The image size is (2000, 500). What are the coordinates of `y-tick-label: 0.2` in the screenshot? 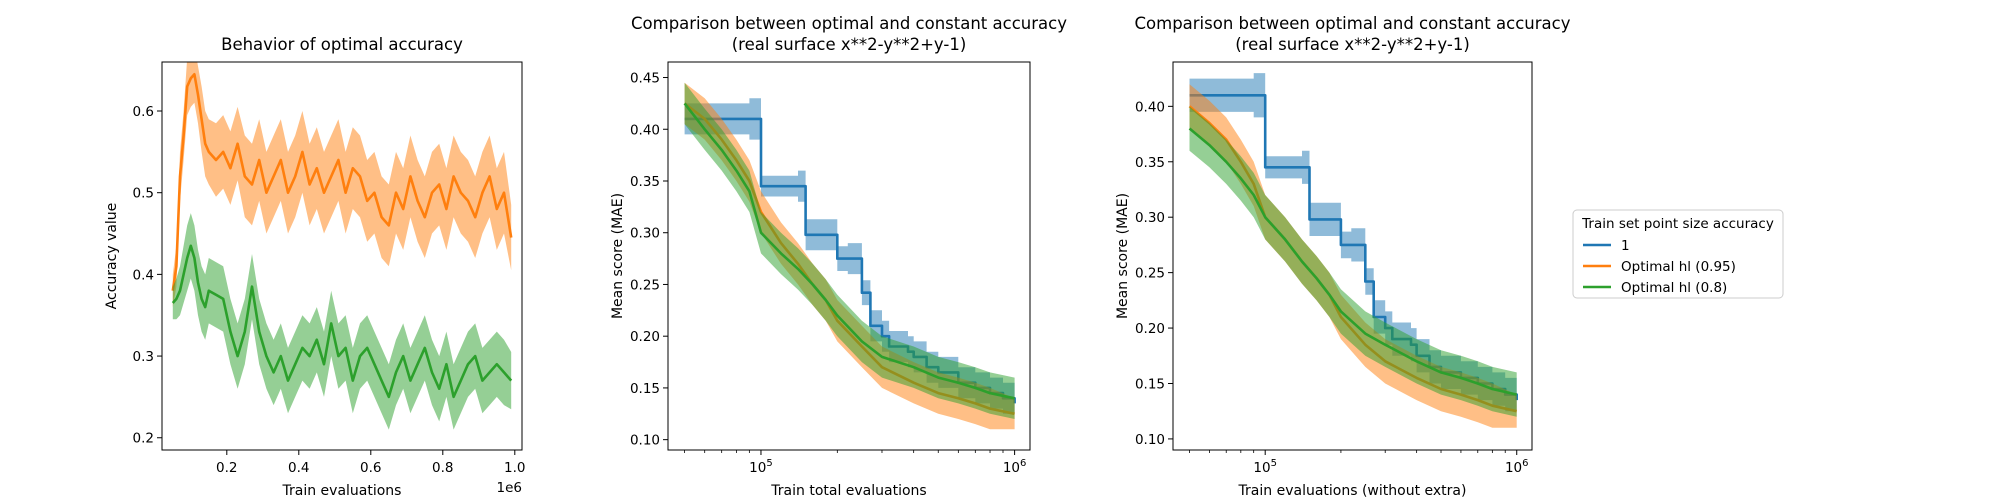 It's located at (143, 439).